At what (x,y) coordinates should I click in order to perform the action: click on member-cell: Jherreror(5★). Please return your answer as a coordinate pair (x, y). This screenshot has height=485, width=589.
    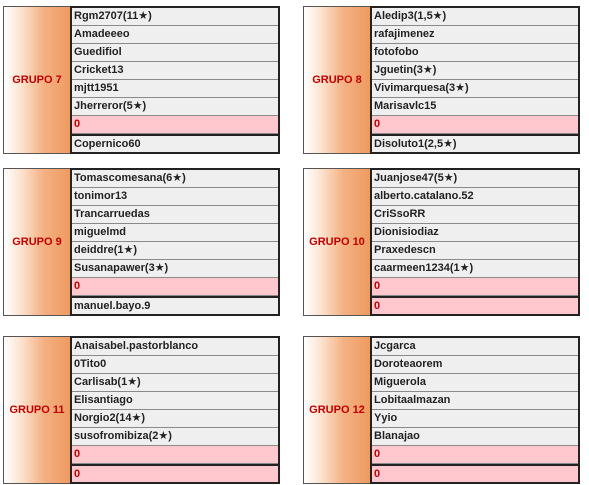
    Looking at the image, I should click on (175, 107).